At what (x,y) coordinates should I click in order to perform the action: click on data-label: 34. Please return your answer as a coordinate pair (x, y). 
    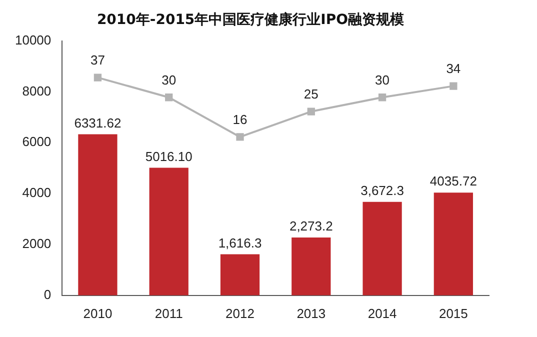
    Looking at the image, I should click on (453, 68).